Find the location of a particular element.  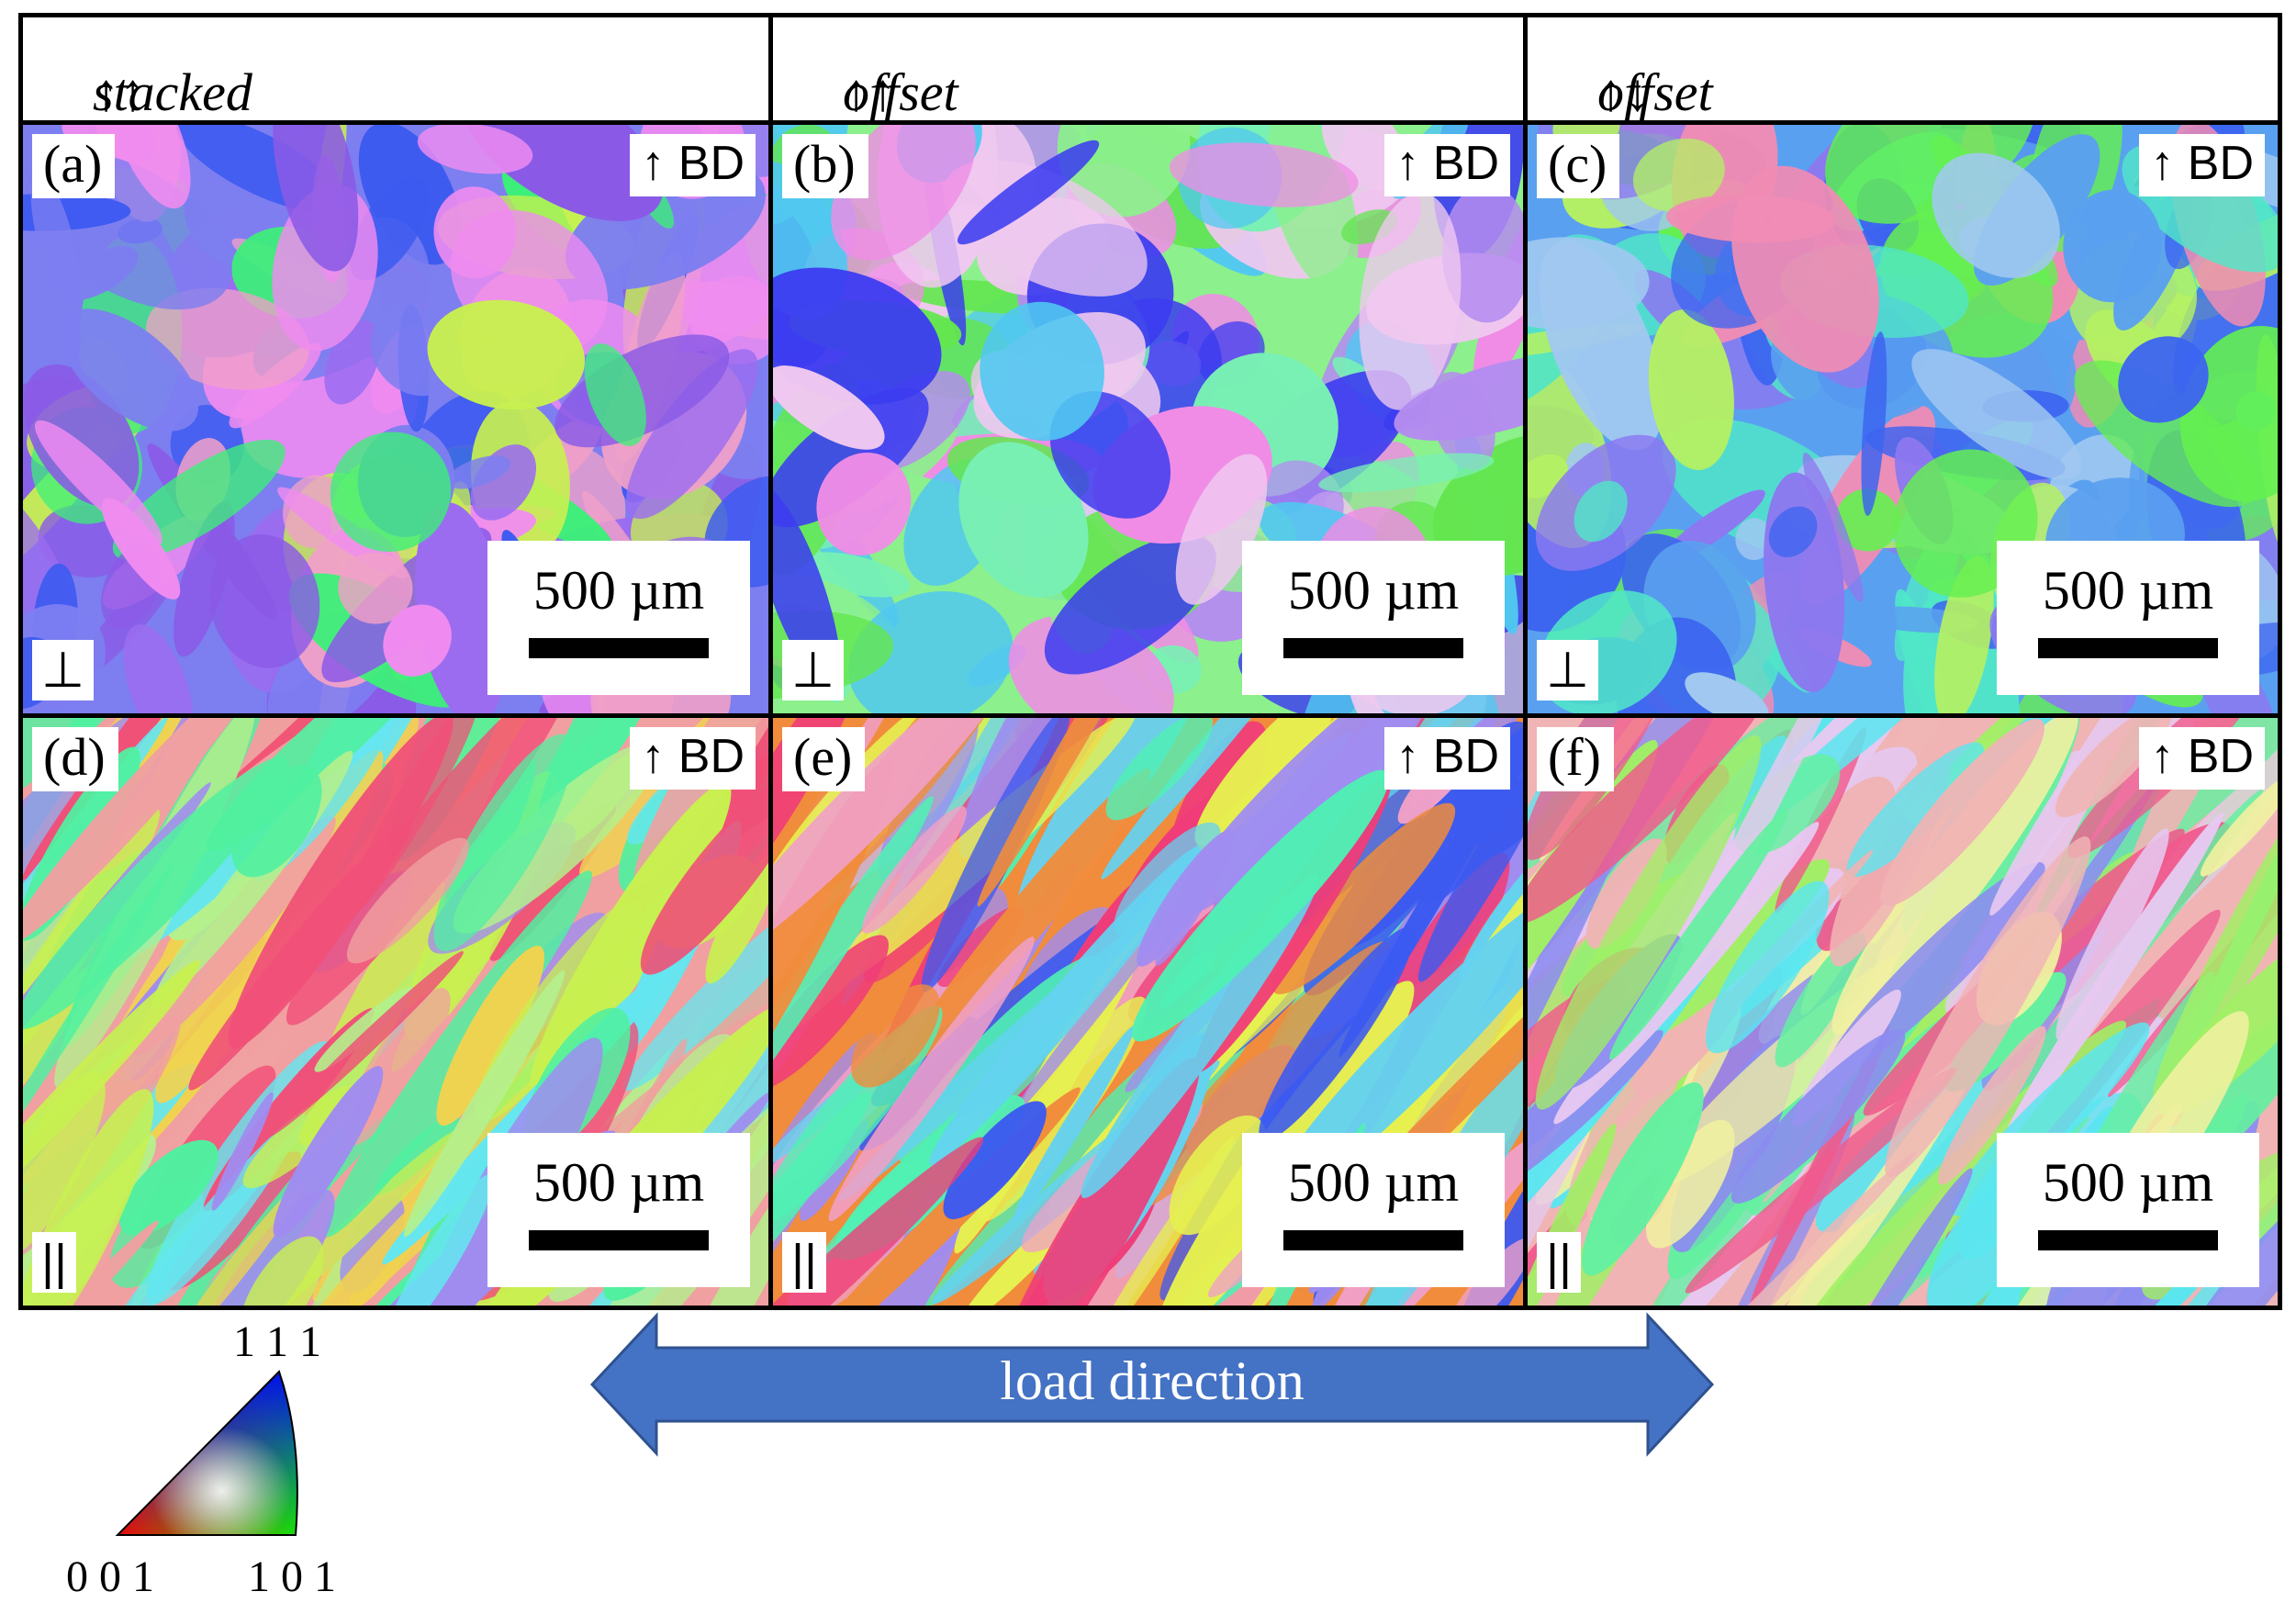

ipf-label-111: 1 1 1 is located at coordinates (277, 1342).